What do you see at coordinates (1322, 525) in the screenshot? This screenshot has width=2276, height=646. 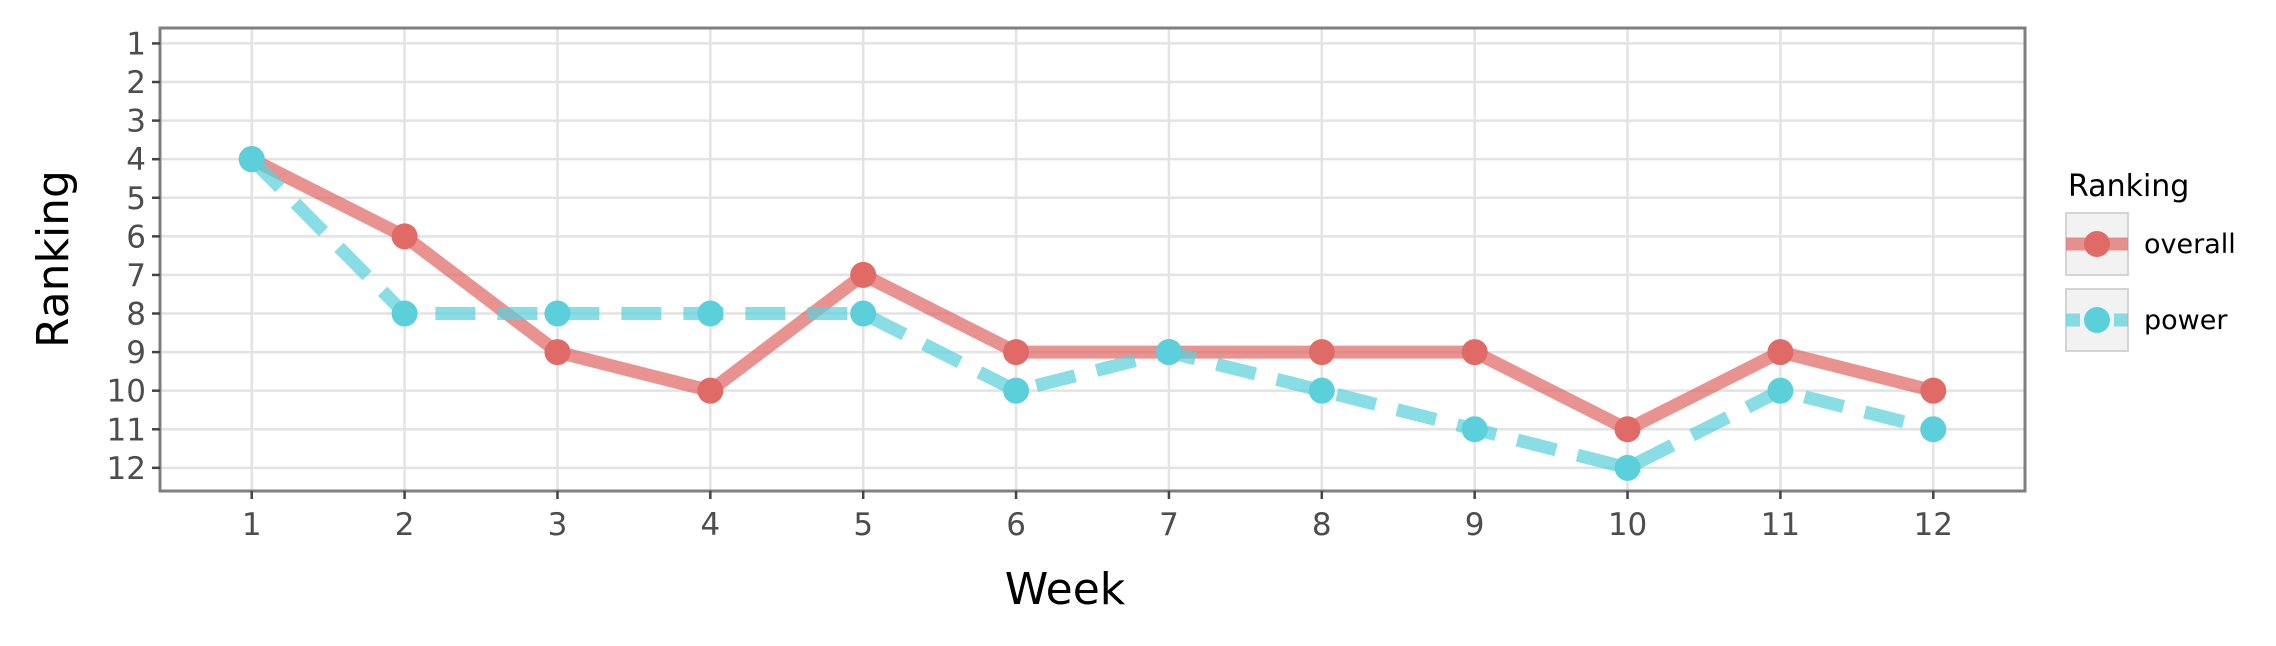 I see `x-tick-label: 8` at bounding box center [1322, 525].